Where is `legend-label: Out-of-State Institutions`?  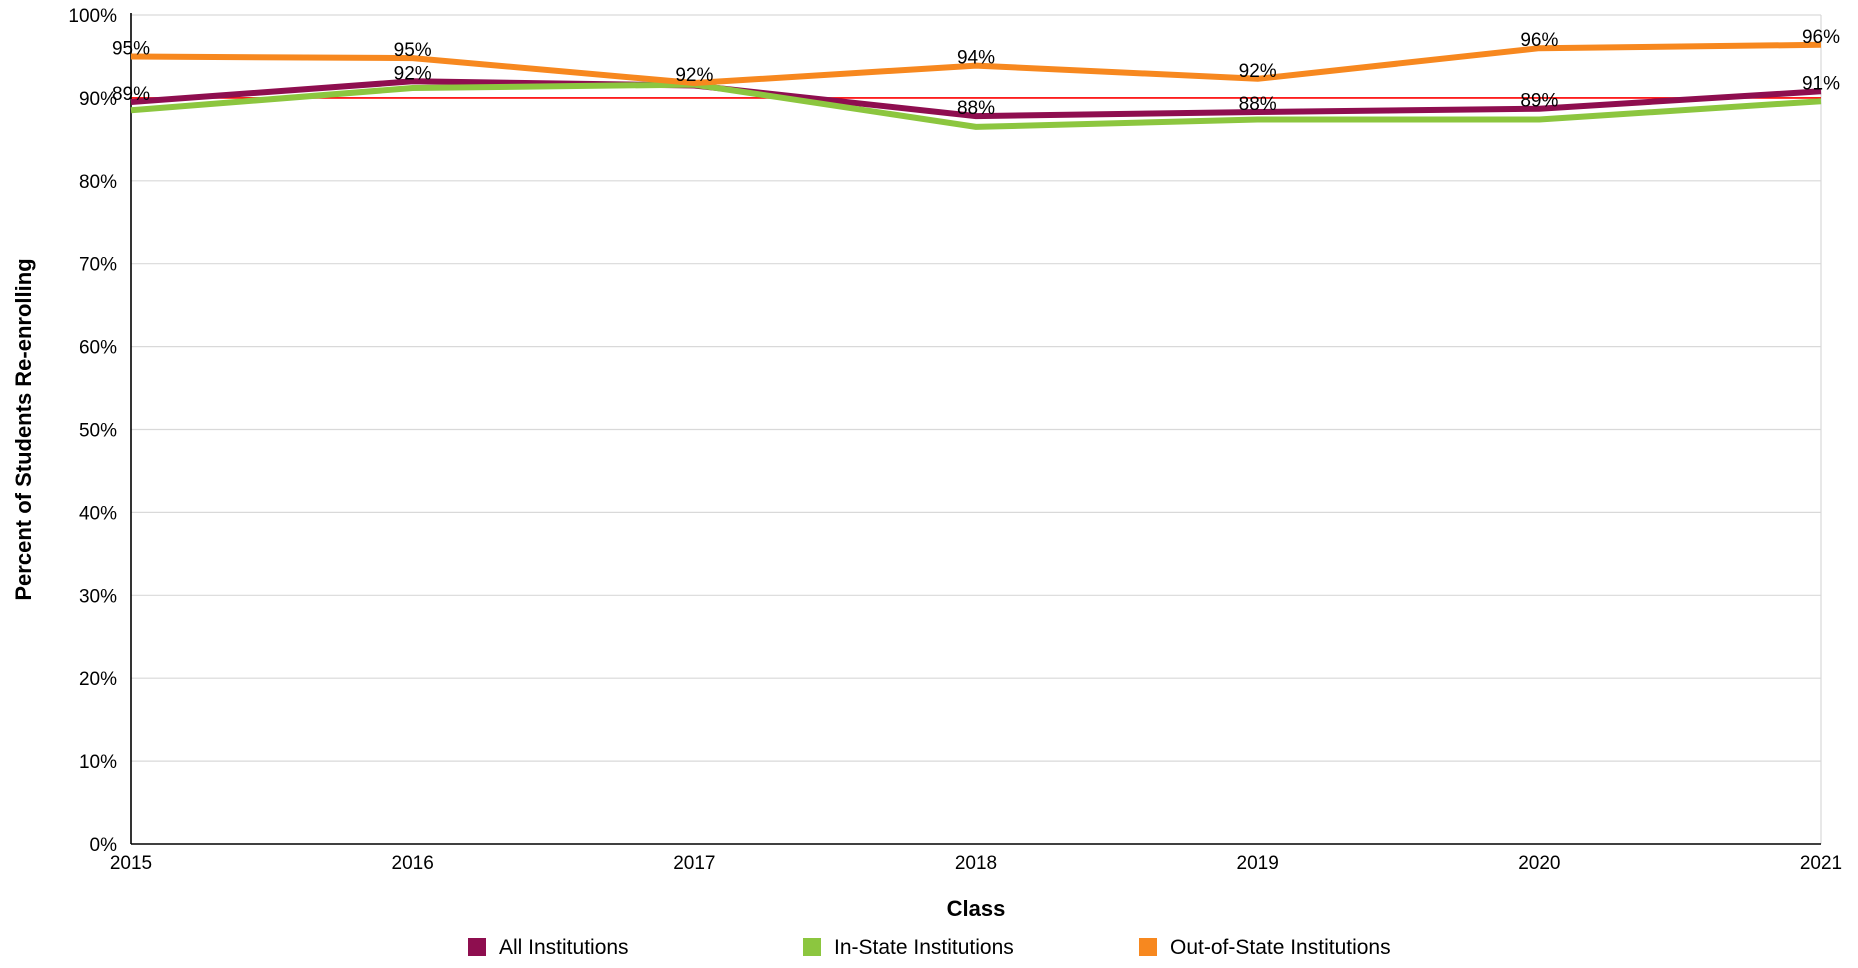
legend-label: Out-of-State Institutions is located at coordinates (1280, 947).